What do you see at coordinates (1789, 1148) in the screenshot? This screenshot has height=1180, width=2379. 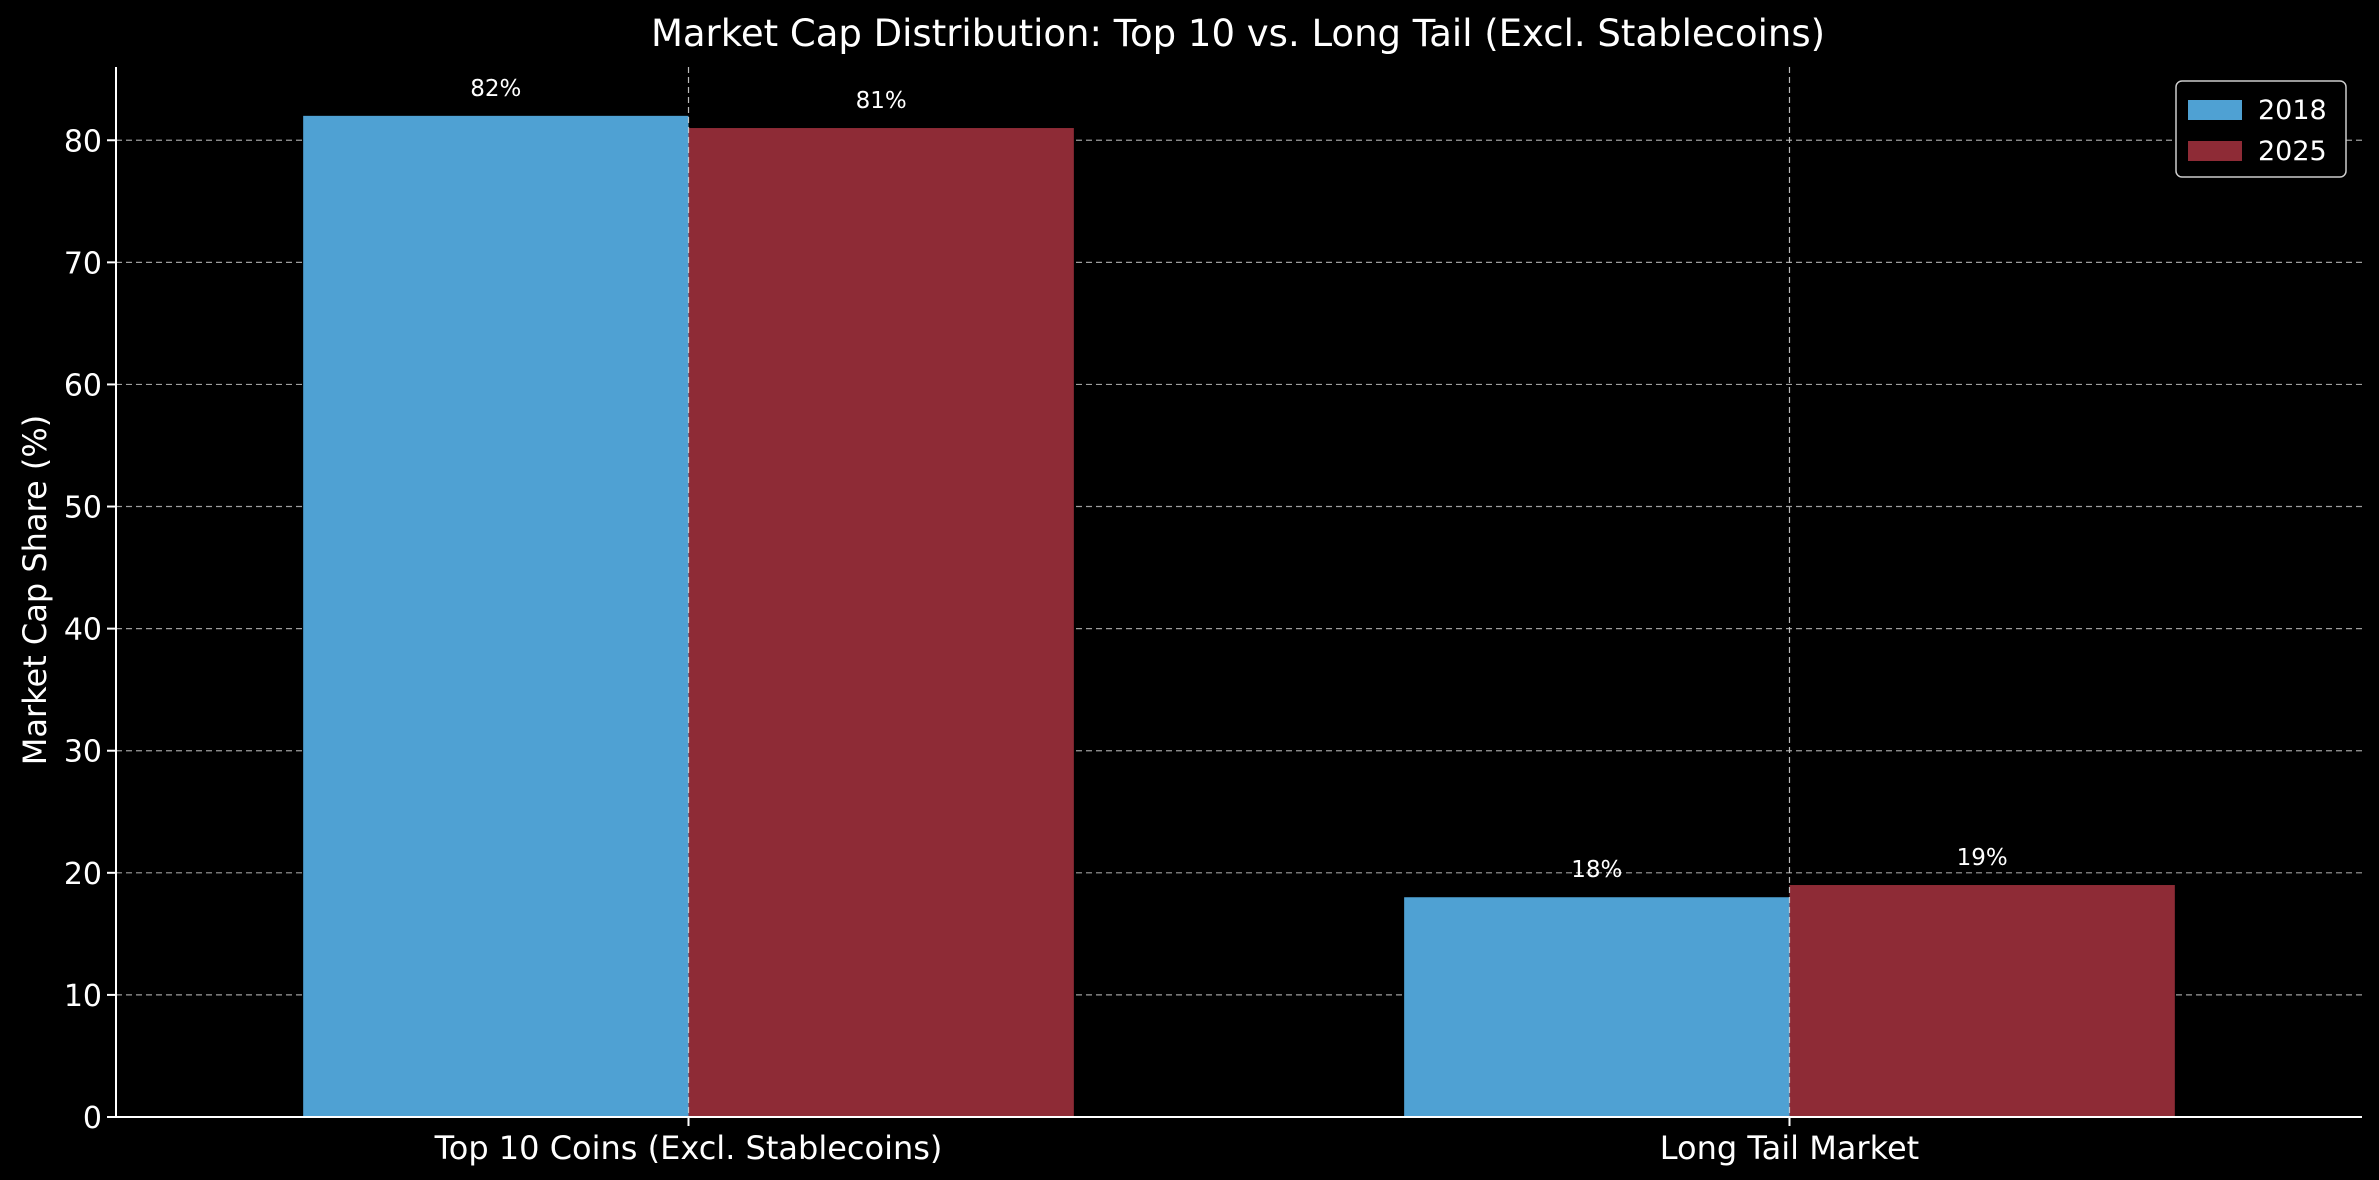 I see `x-tick-label: Long Tail Market` at bounding box center [1789, 1148].